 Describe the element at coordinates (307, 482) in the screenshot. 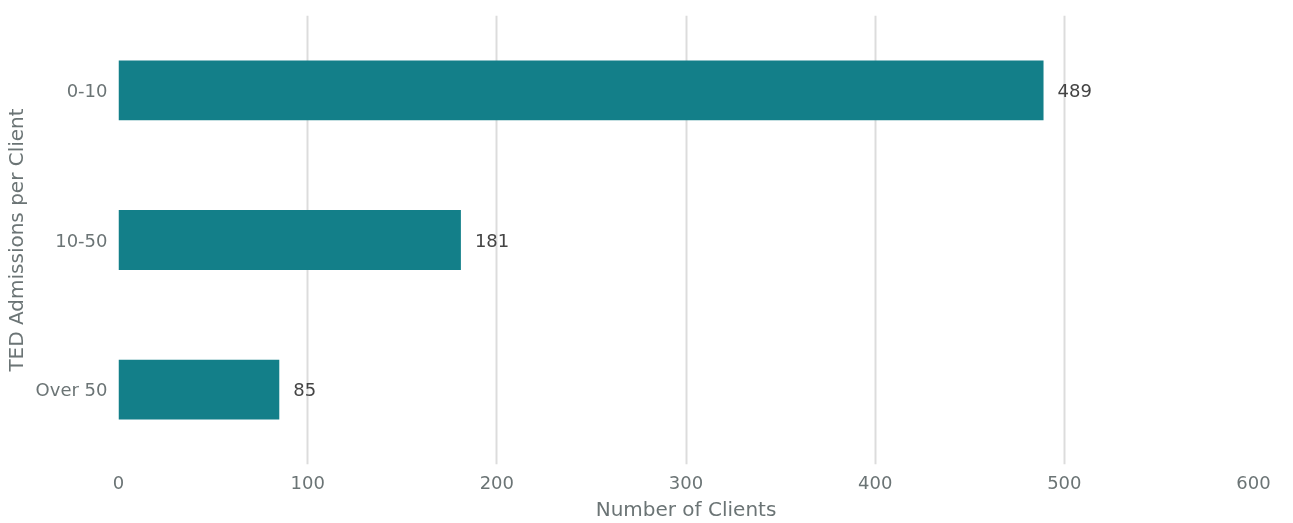

I see `x-tick-label: 100` at that location.